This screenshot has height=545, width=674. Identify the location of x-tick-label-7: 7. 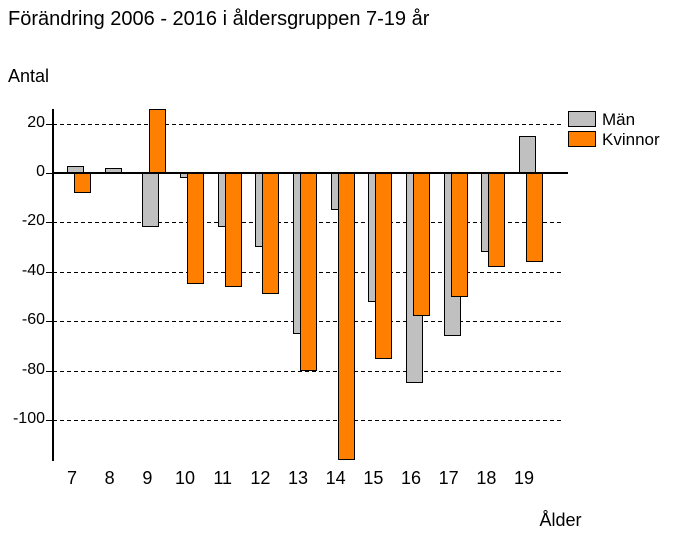
(71, 478).